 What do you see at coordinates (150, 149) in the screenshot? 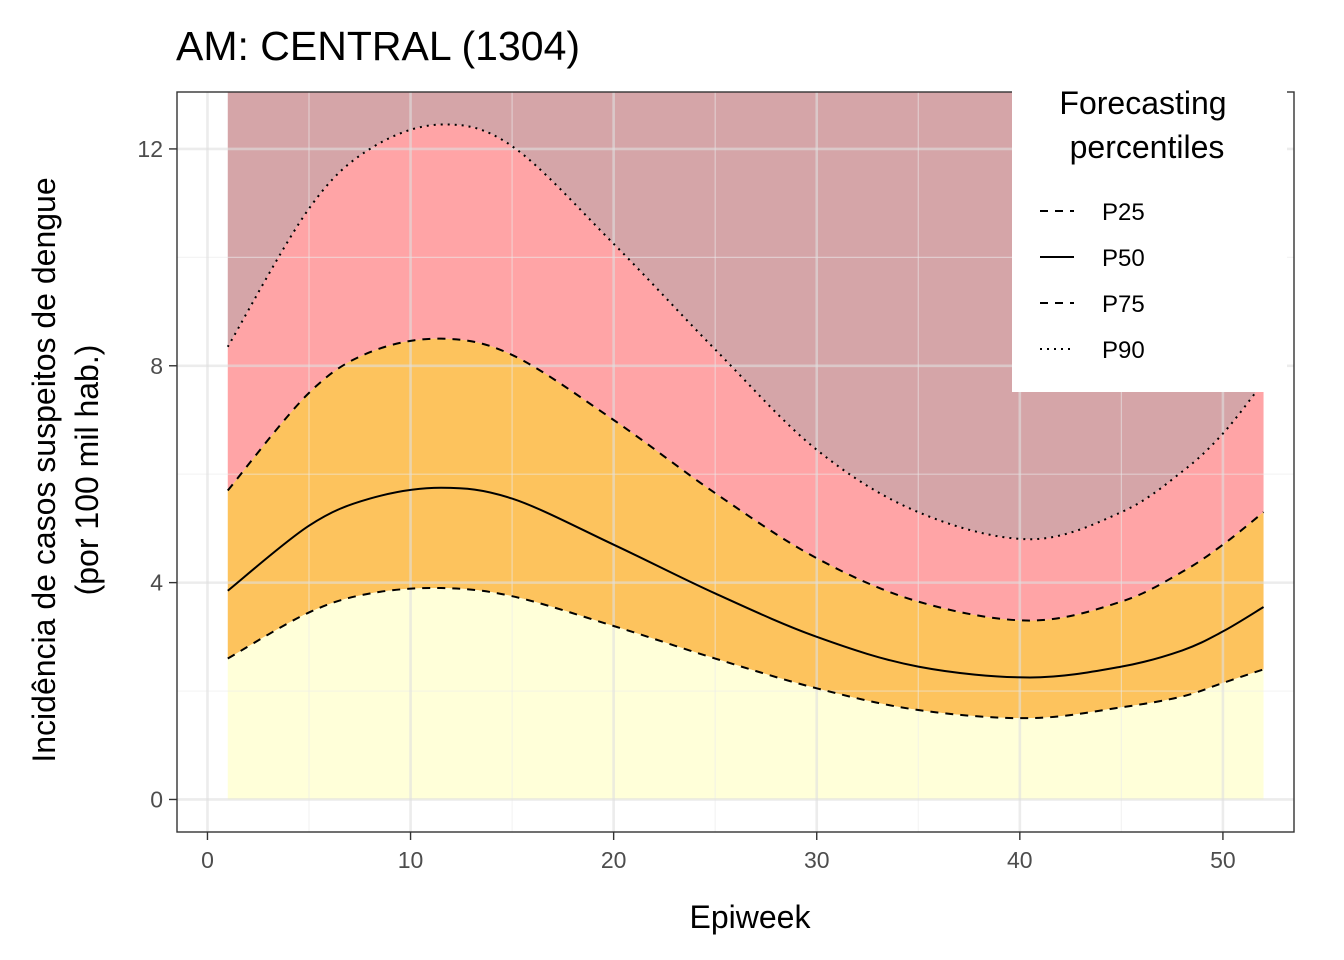
I see `y-tick-label: 12` at bounding box center [150, 149].